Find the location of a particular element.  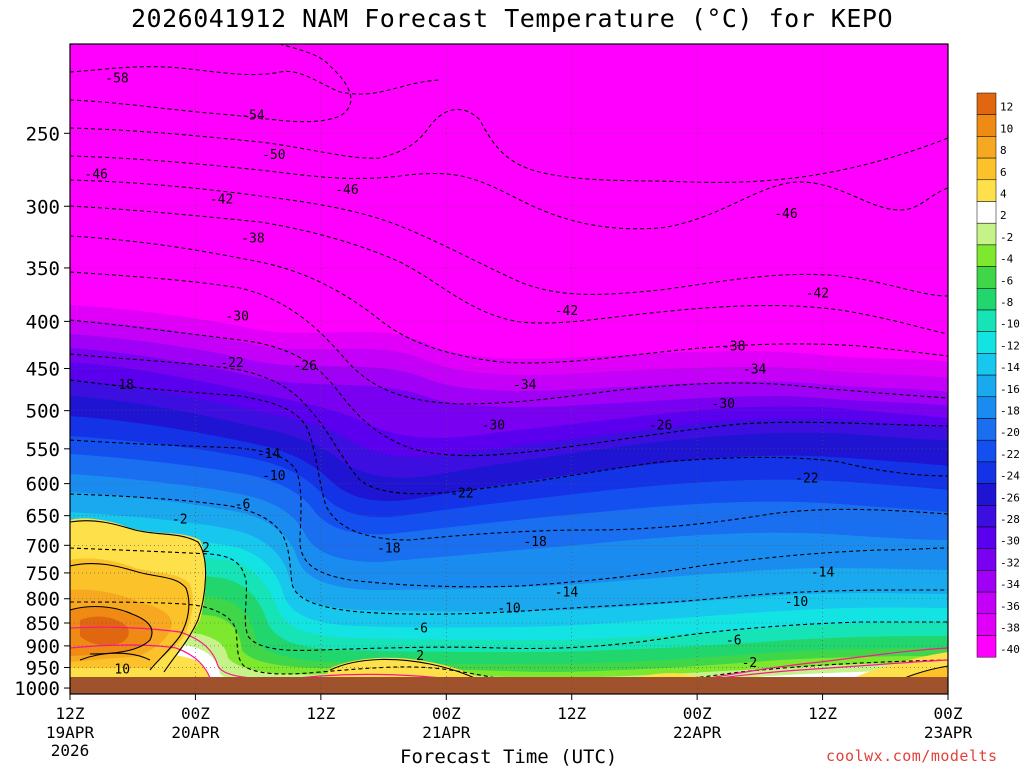

ground-strip is located at coordinates (509, 685).